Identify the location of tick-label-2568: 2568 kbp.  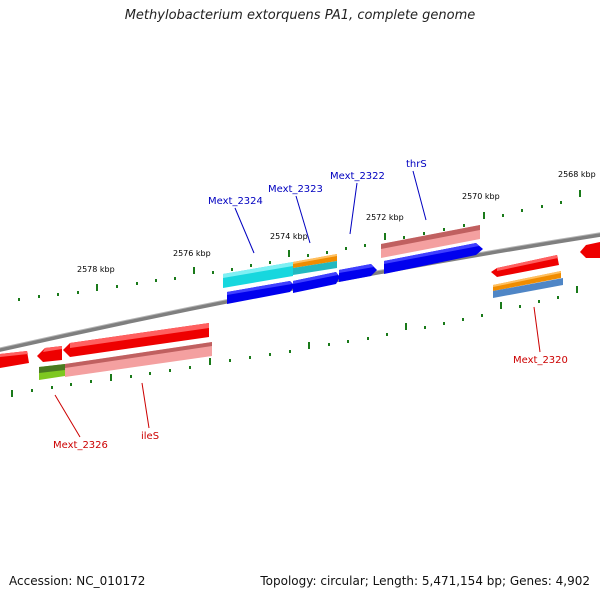
(577, 174).